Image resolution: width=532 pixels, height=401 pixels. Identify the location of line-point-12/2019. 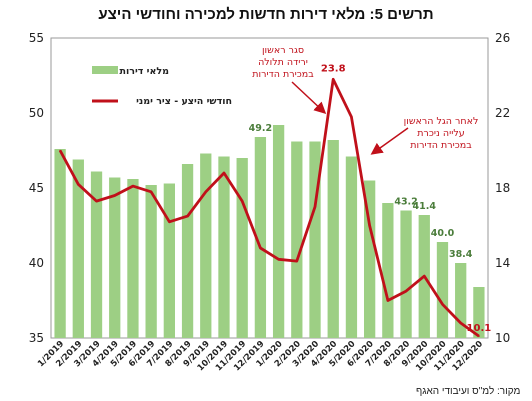
(260, 248).